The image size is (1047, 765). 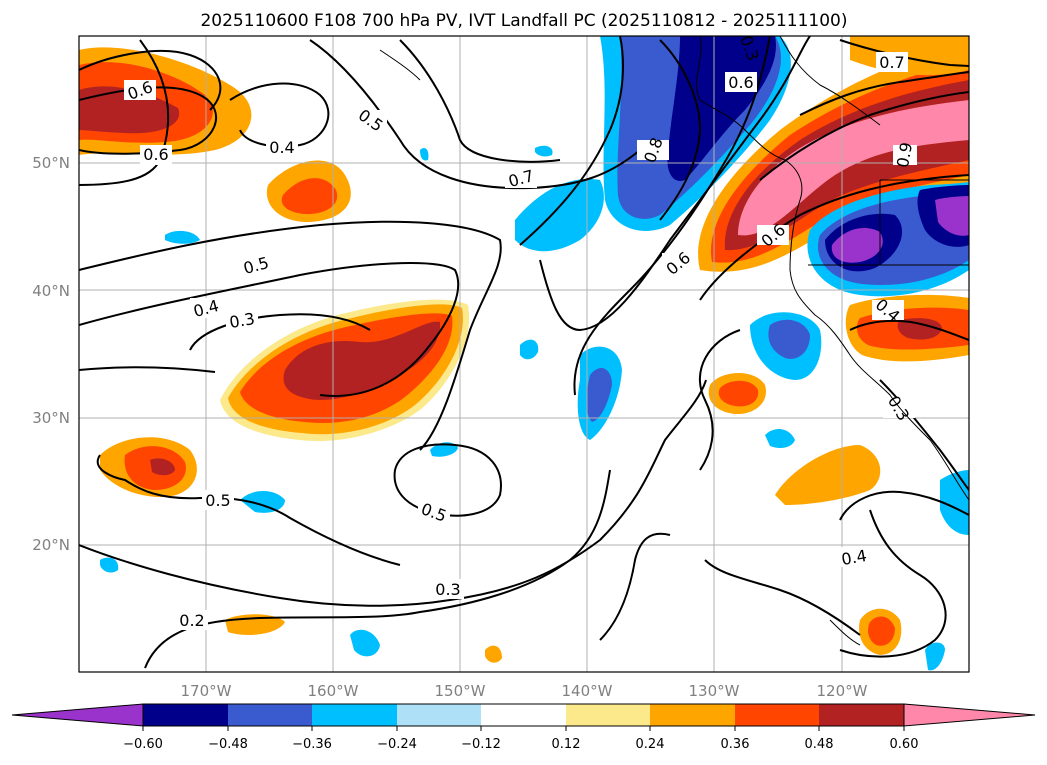 I want to click on colorbar-tick: −0.12, so click(x=481, y=744).